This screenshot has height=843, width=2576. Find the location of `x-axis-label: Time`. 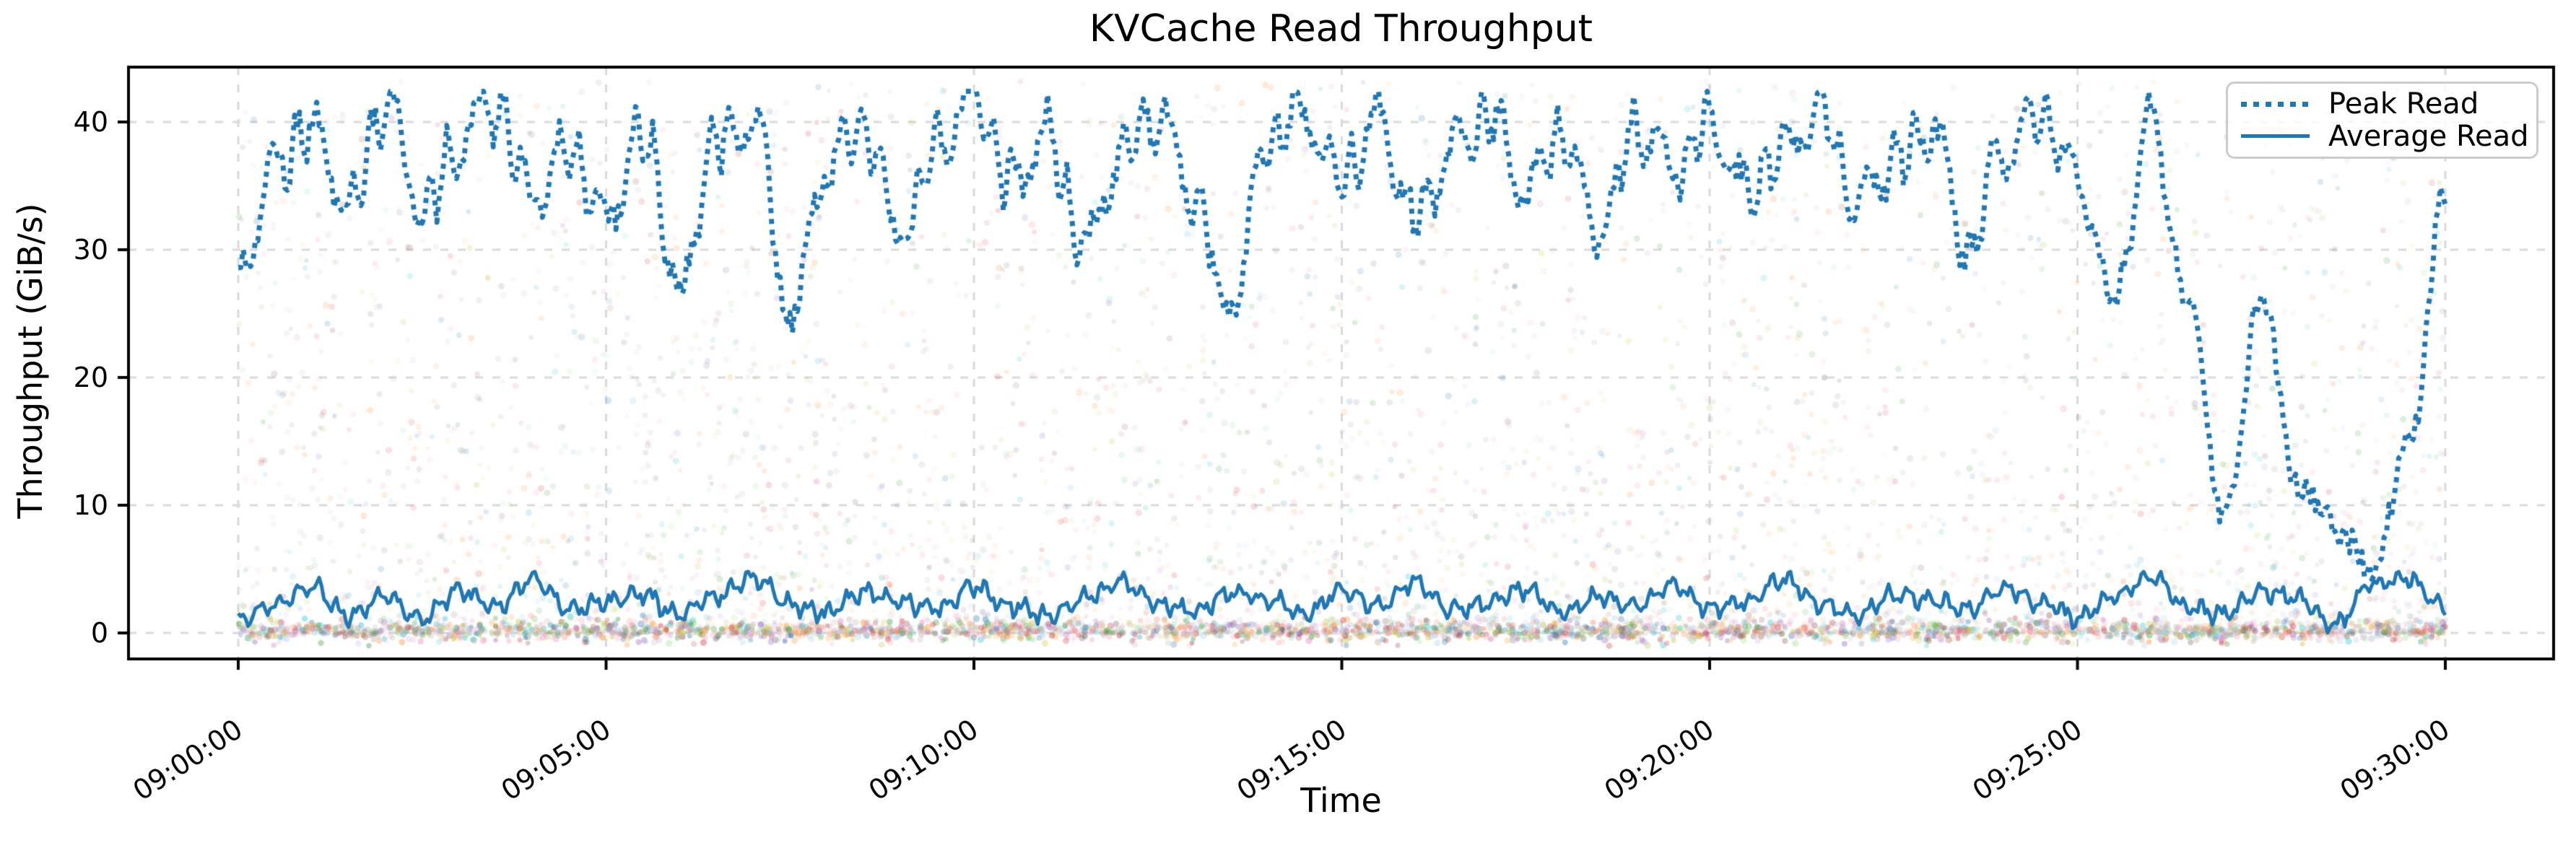

x-axis-label: Time is located at coordinates (1341, 800).